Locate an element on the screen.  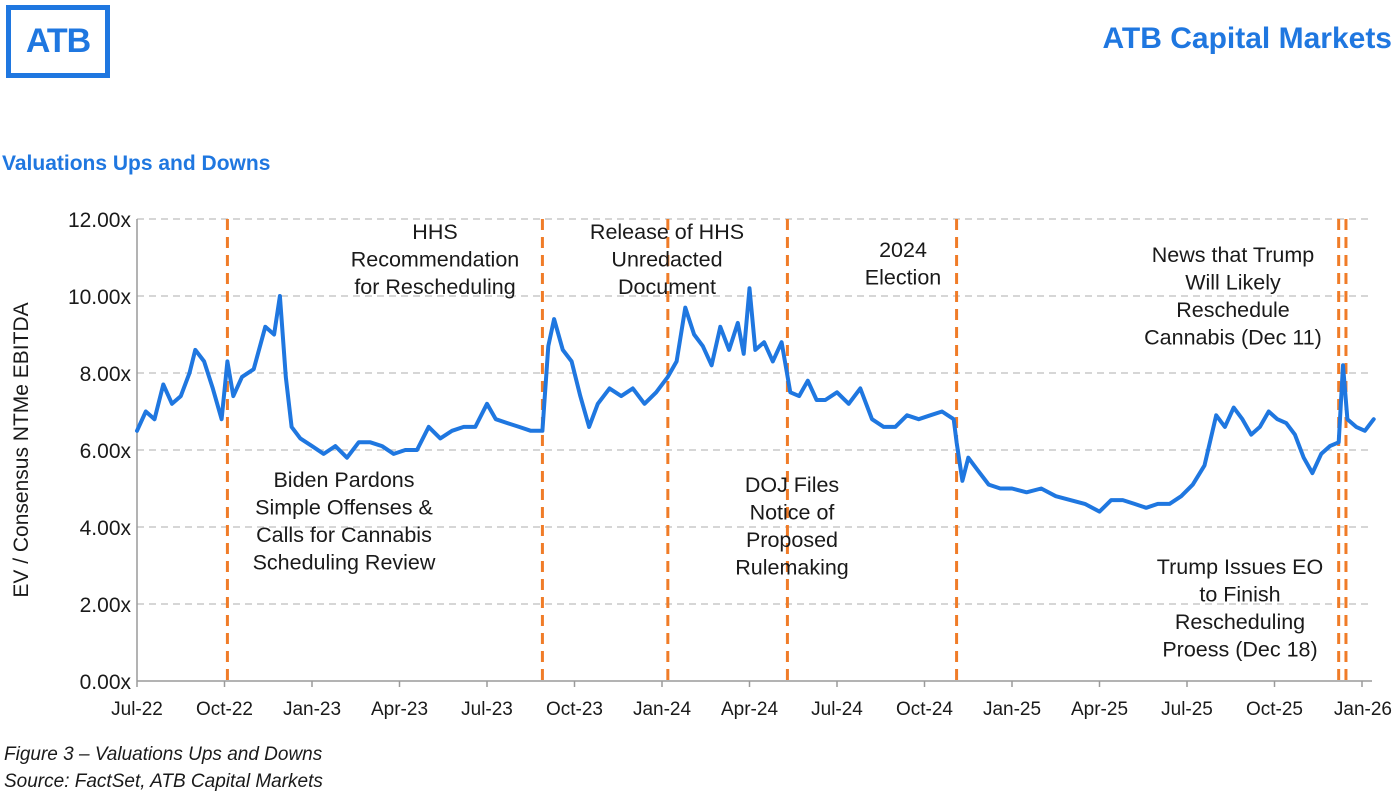
figure-caption: Figure 3 – Valuations Ups and Downs is located at coordinates (163, 754).